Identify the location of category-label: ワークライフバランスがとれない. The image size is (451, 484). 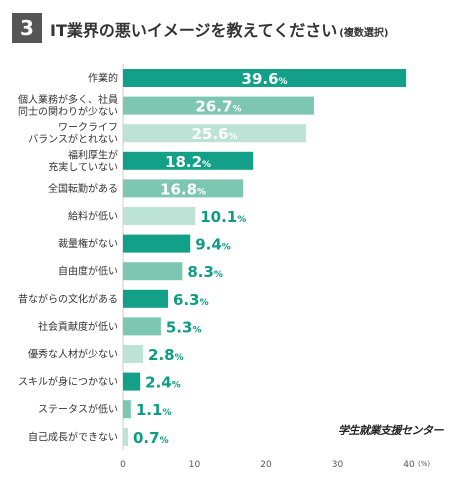
(73, 134).